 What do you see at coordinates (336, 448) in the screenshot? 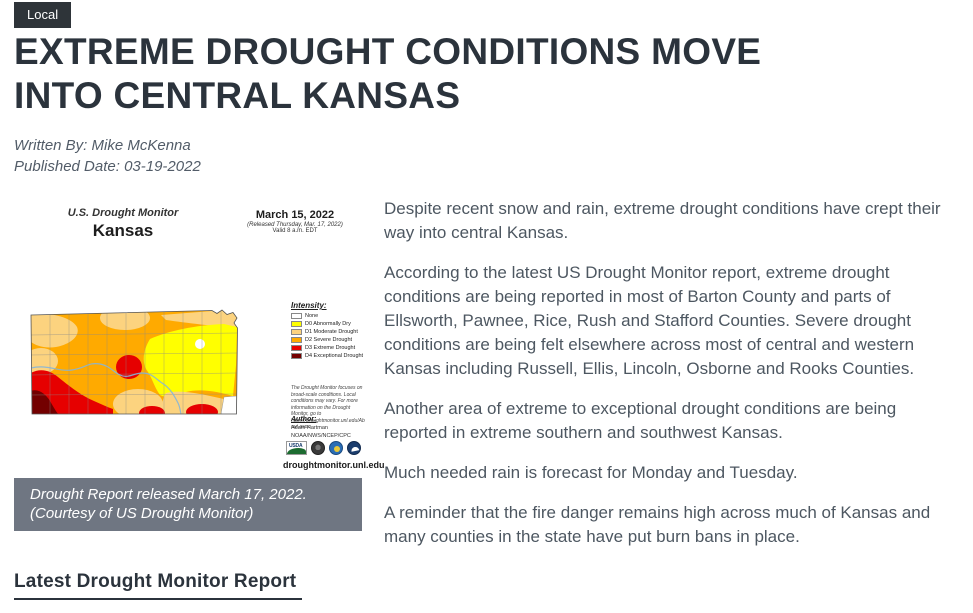
I see `cpc-logo-icon` at bounding box center [336, 448].